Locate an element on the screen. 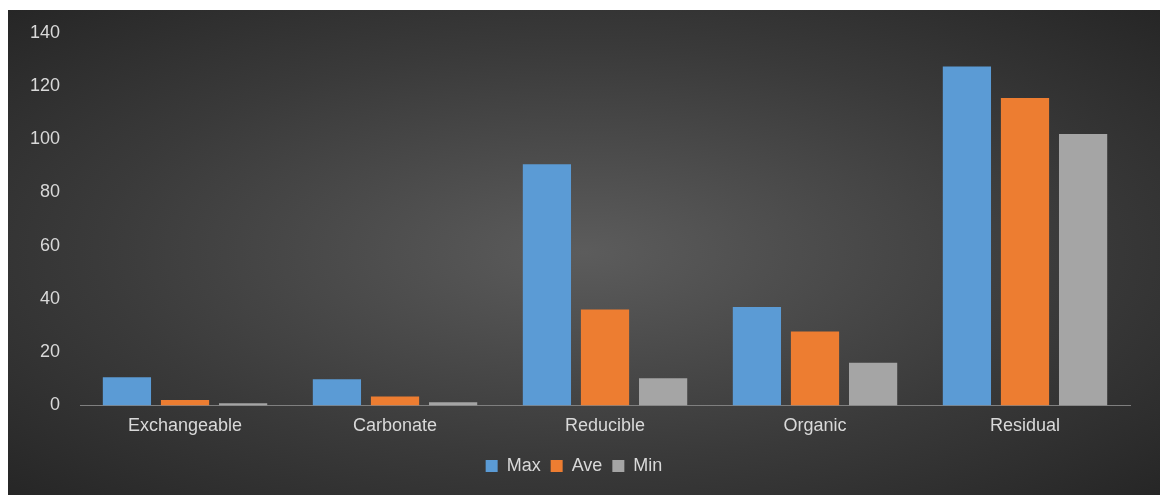 This screenshot has width=1166, height=500. y-tick-label: 0 is located at coordinates (55, 404).